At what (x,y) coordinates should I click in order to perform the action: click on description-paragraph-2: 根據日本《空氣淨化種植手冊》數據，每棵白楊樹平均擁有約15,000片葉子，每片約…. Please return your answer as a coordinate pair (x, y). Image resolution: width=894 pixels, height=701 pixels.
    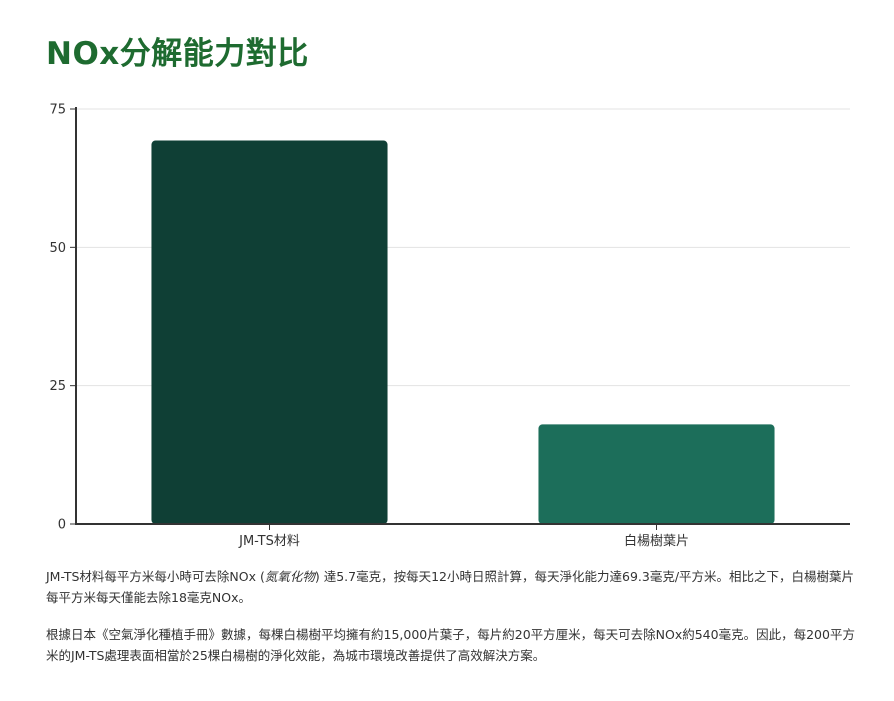
    Looking at the image, I should click on (450, 645).